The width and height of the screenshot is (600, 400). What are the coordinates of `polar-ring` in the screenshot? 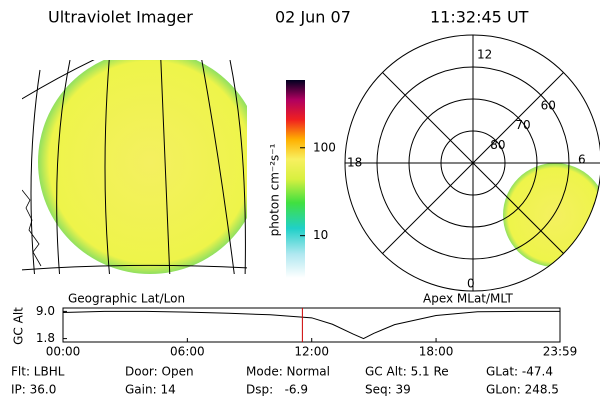 It's located at (473, 163).